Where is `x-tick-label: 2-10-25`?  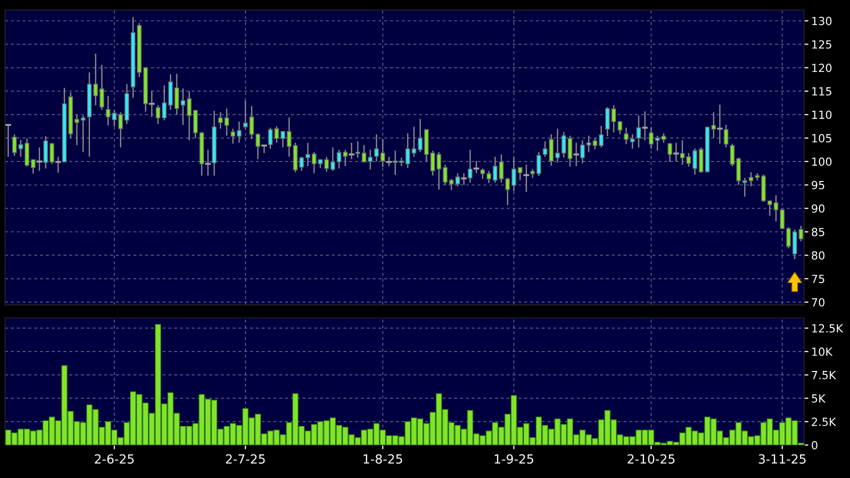 x-tick-label: 2-10-25 is located at coordinates (651, 459).